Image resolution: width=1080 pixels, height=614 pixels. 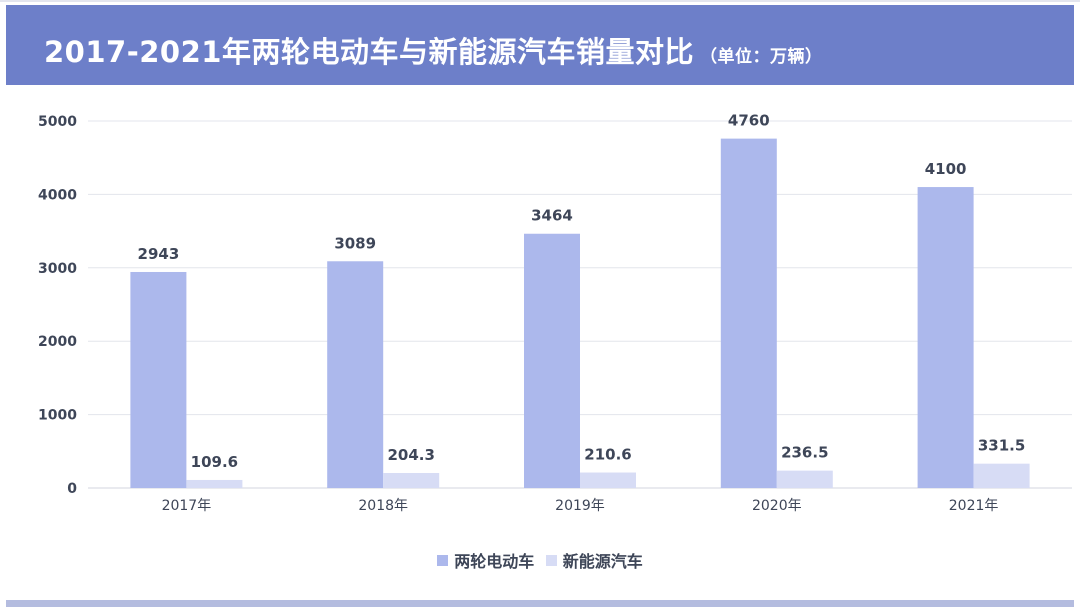 I want to click on x-tick-label: 2018年, so click(x=383, y=506).